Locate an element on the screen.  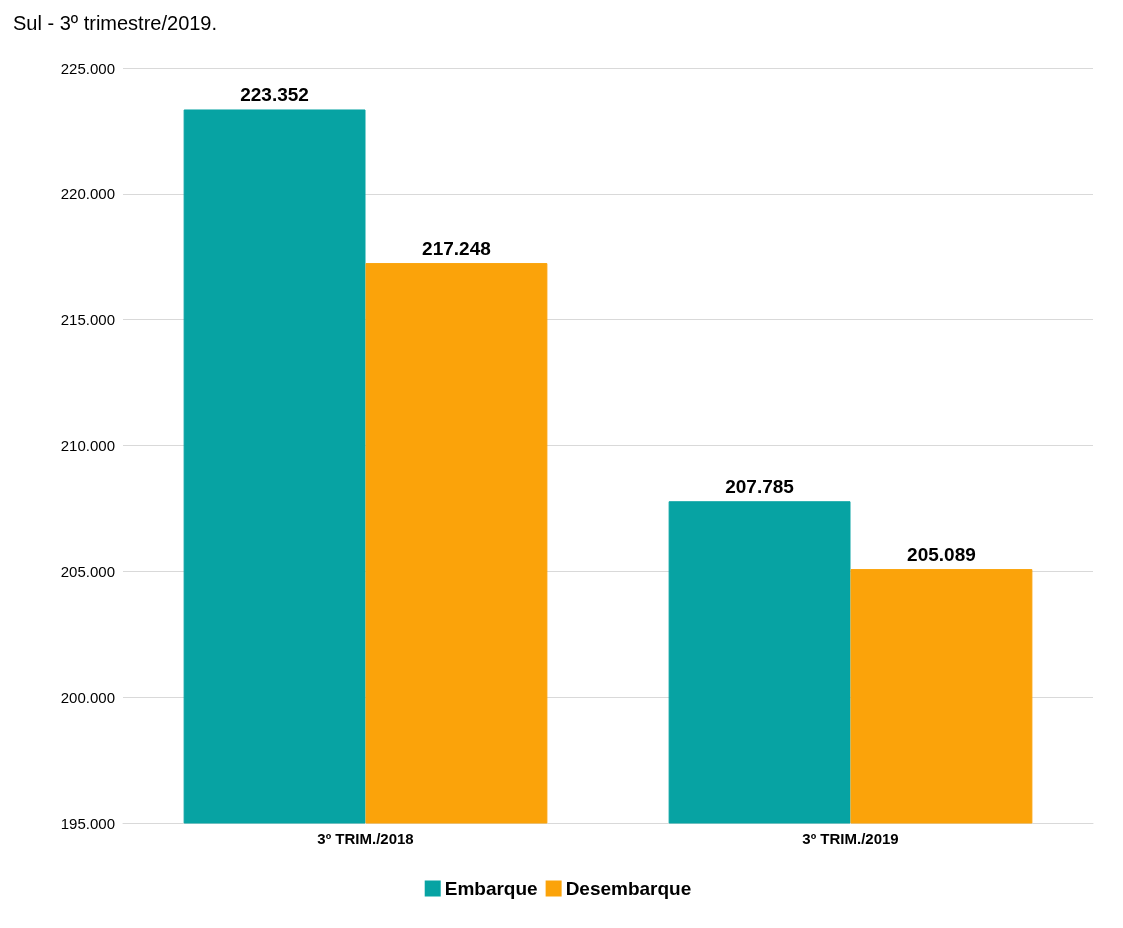
y-tick-label: 215.000 is located at coordinates (87, 320).